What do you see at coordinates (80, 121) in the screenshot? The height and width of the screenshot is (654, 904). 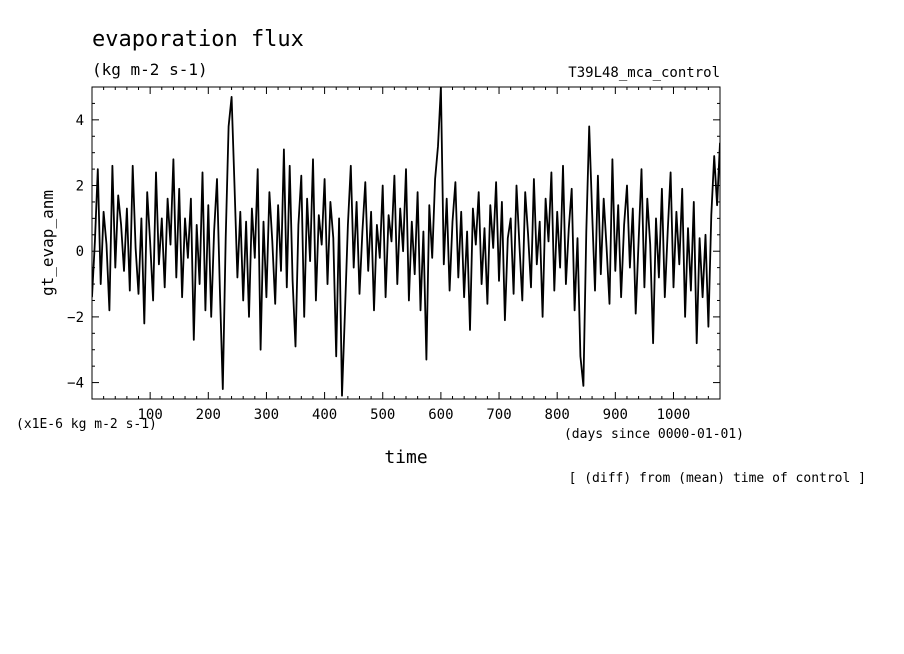 I see `y-tick-label: 4` at bounding box center [80, 121].